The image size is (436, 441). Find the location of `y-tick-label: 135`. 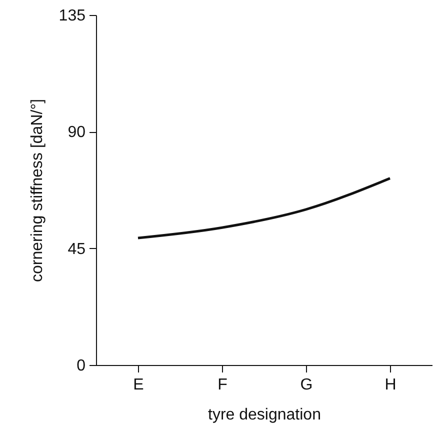

y-tick-label: 135 is located at coordinates (72, 16).